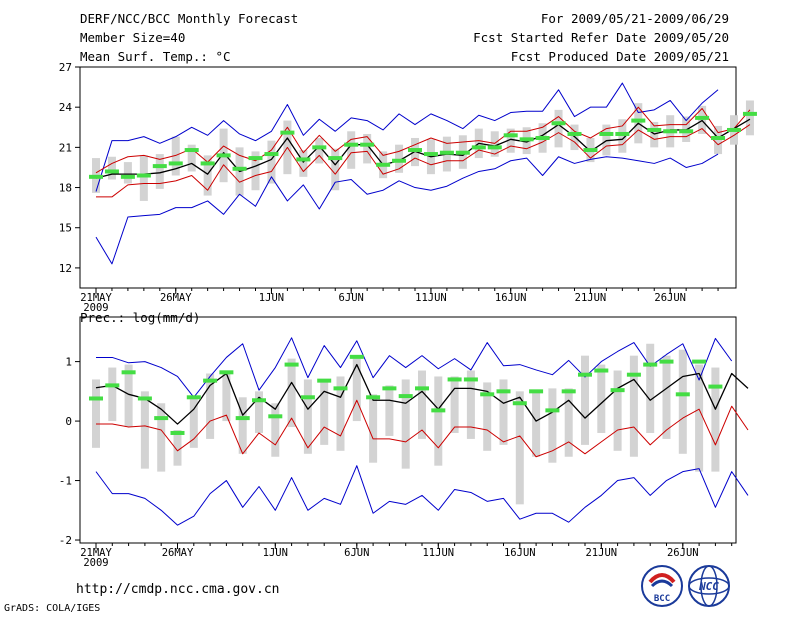 This screenshot has width=800, height=618. I want to click on temp-x-tick-label: 26MAY, so click(176, 298).